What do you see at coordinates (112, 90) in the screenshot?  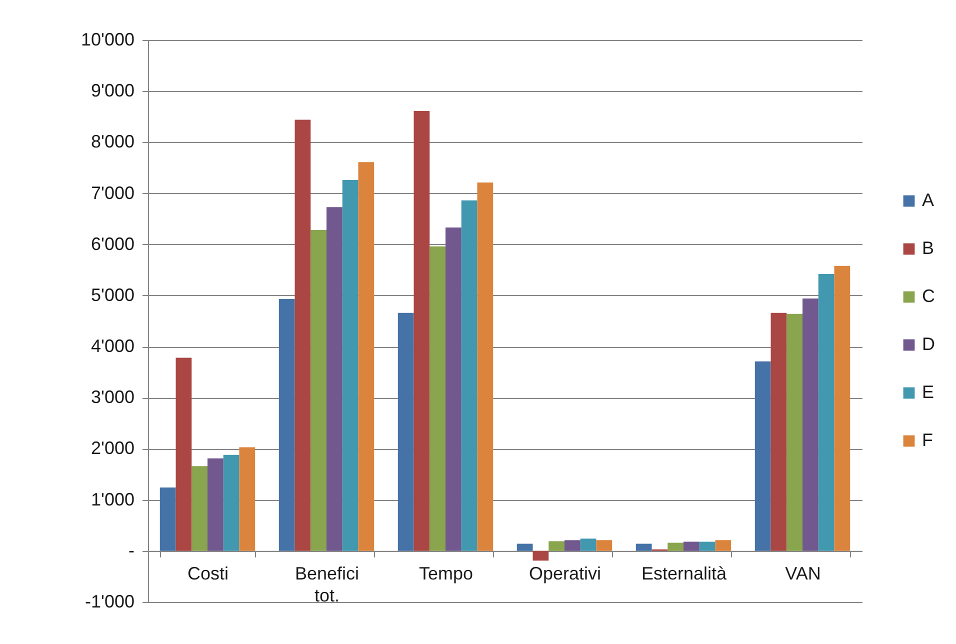 I see `y-tick-label: 9'000` at bounding box center [112, 90].